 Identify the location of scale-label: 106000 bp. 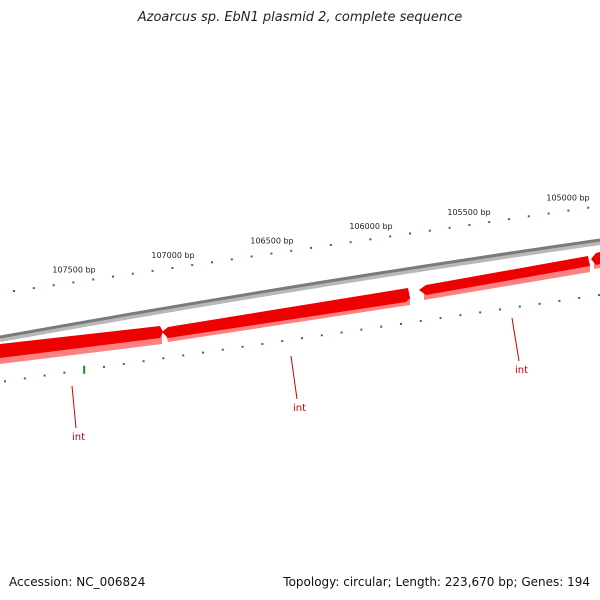
(370, 226).